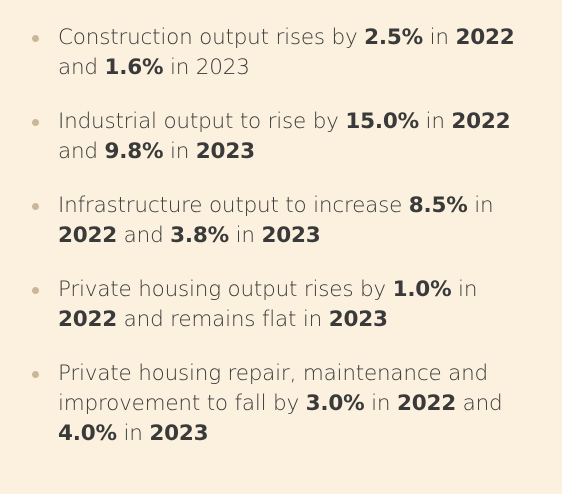  I want to click on text-segment-bold: 3.8%, so click(200, 235).